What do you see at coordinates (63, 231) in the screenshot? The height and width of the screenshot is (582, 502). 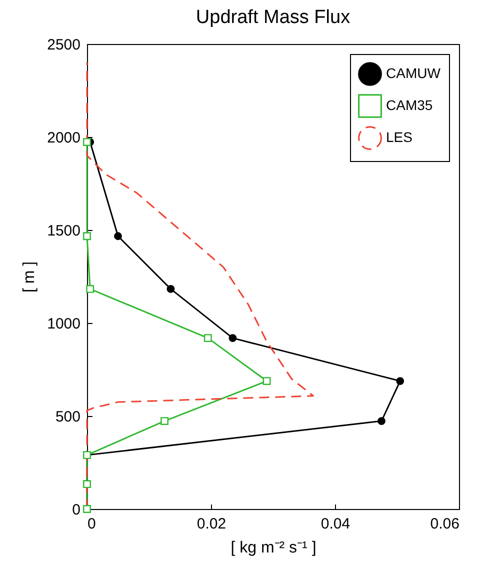 I see `y-tick-label: 1500` at bounding box center [63, 231].